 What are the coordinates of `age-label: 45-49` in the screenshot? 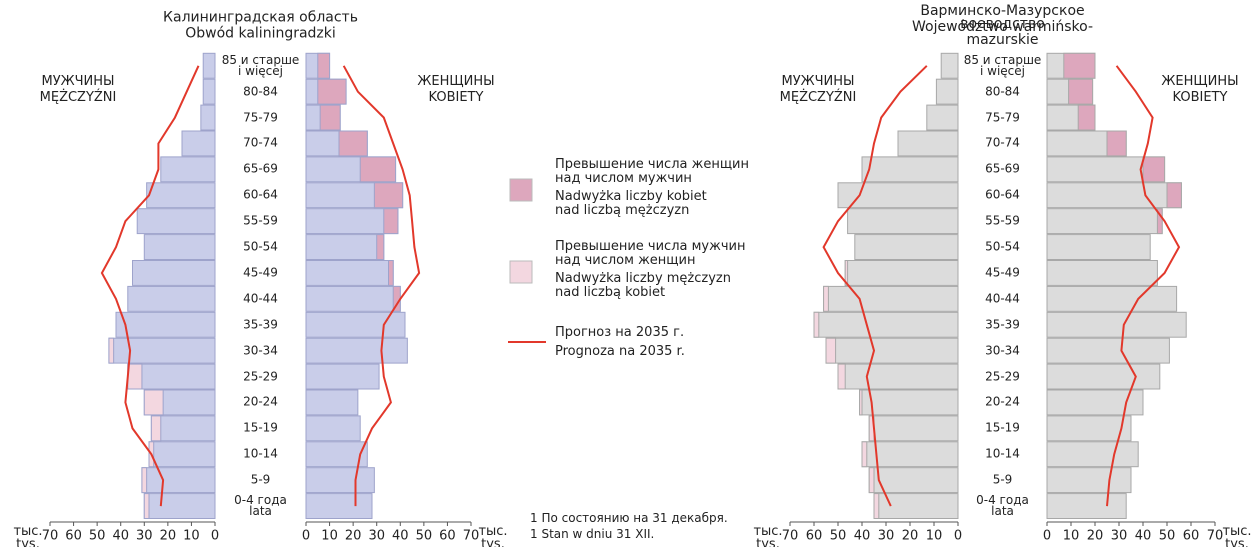 It's located at (260, 272).